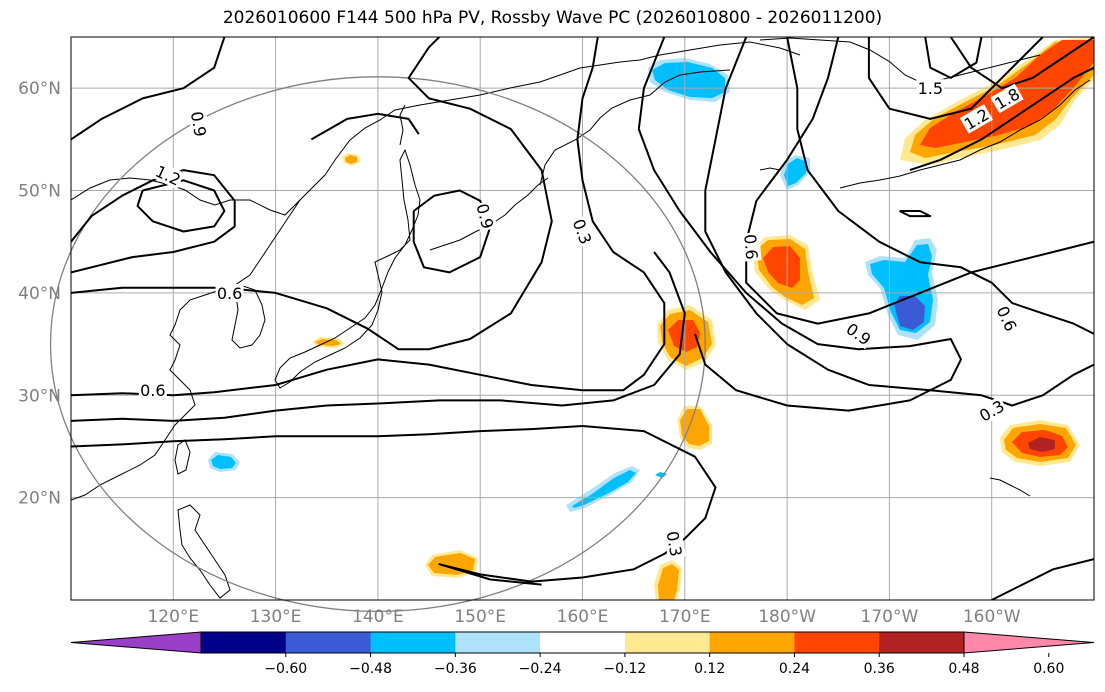  What do you see at coordinates (879, 669) in the screenshot?
I see `colorbar-tick-label: 0.36` at bounding box center [879, 669].